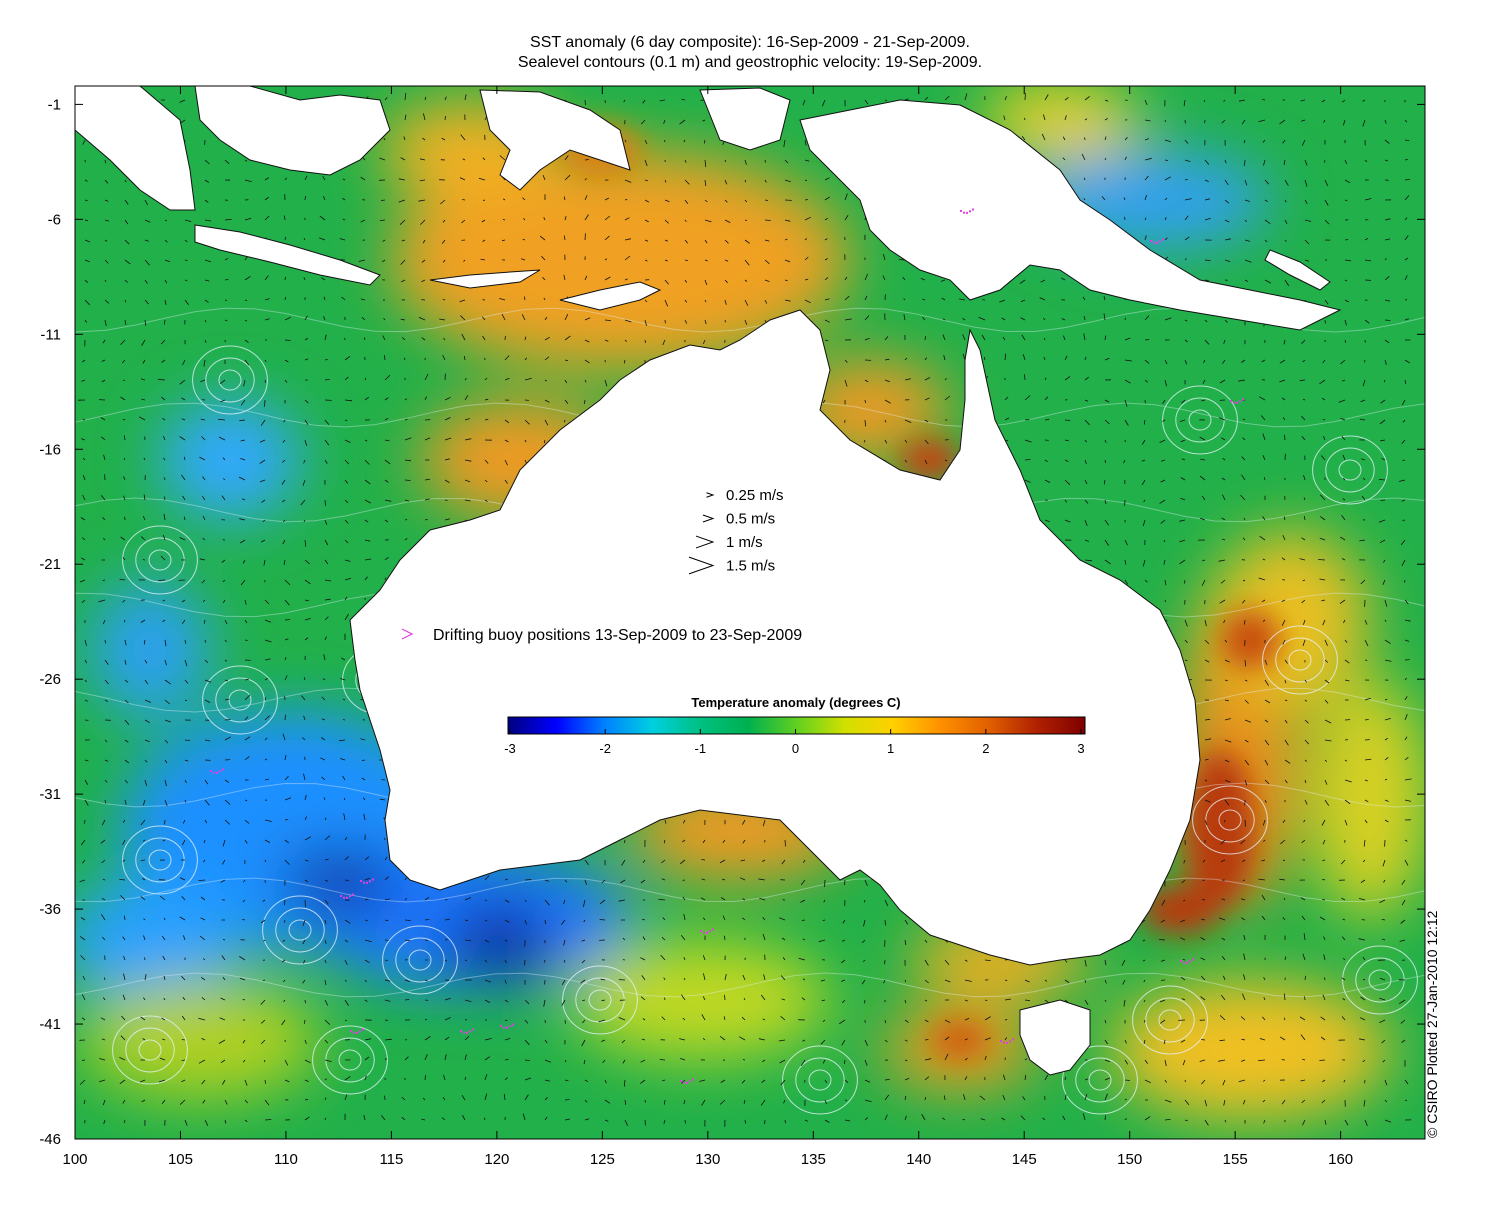 This screenshot has height=1225, width=1500. What do you see at coordinates (500, 940) in the screenshot?
I see `very-cold-anomaly` at bounding box center [500, 940].